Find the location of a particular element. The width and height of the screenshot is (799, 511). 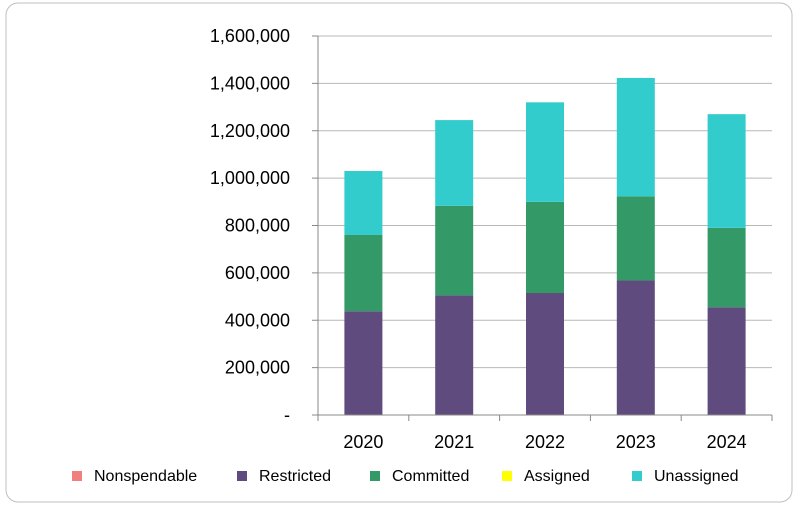

bar-committed-2022 is located at coordinates (545, 247).